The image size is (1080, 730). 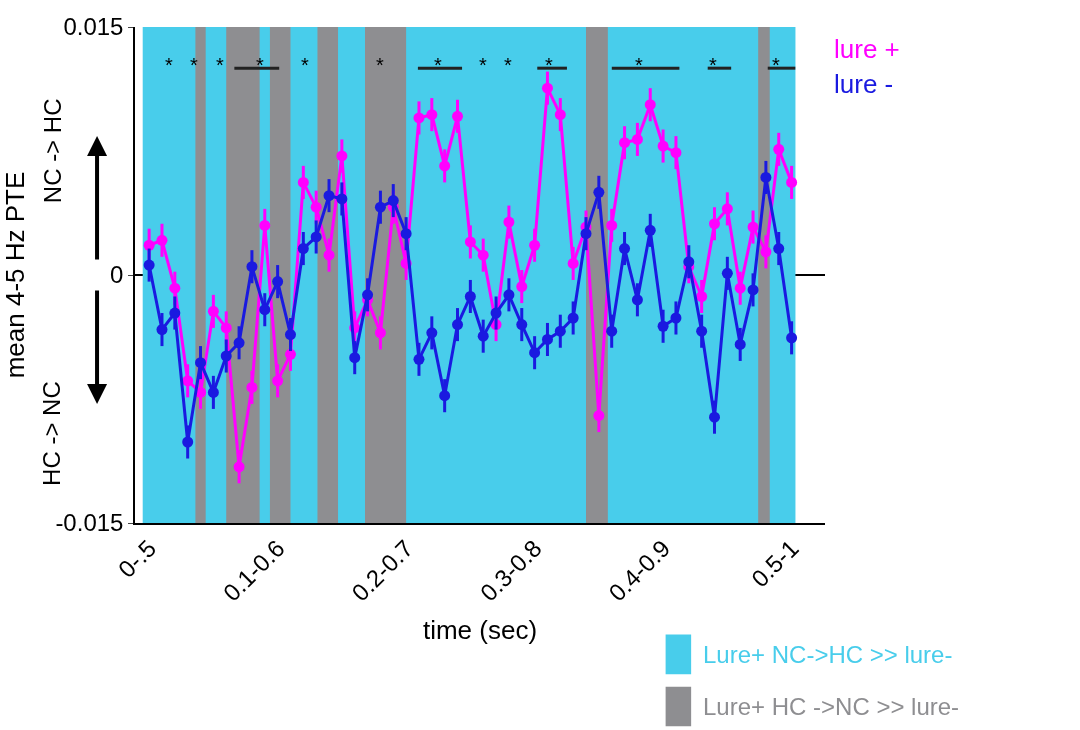 I want to click on text: lure -, so click(x=864, y=84).